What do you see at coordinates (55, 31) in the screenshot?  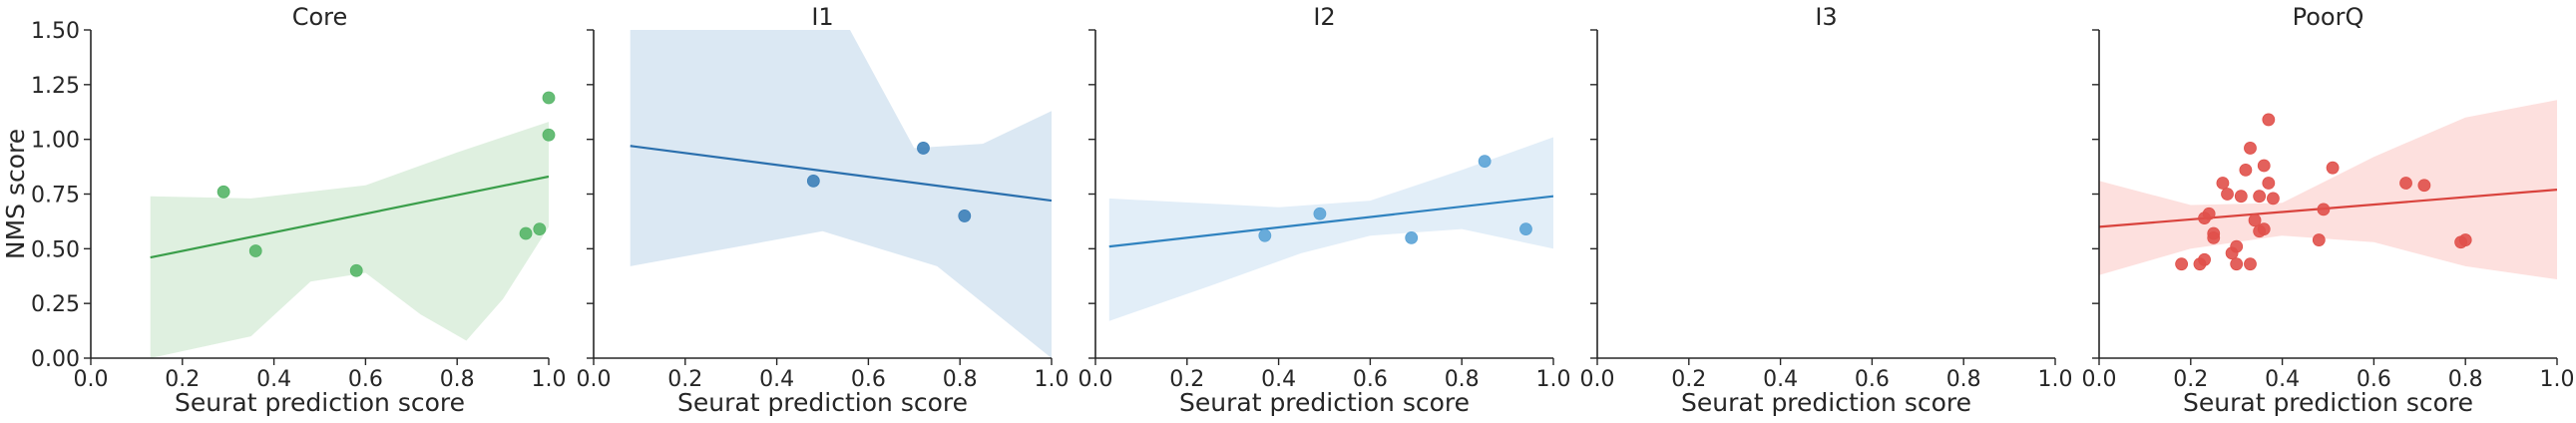 I see `y-tick-label: 1.50` at bounding box center [55, 31].